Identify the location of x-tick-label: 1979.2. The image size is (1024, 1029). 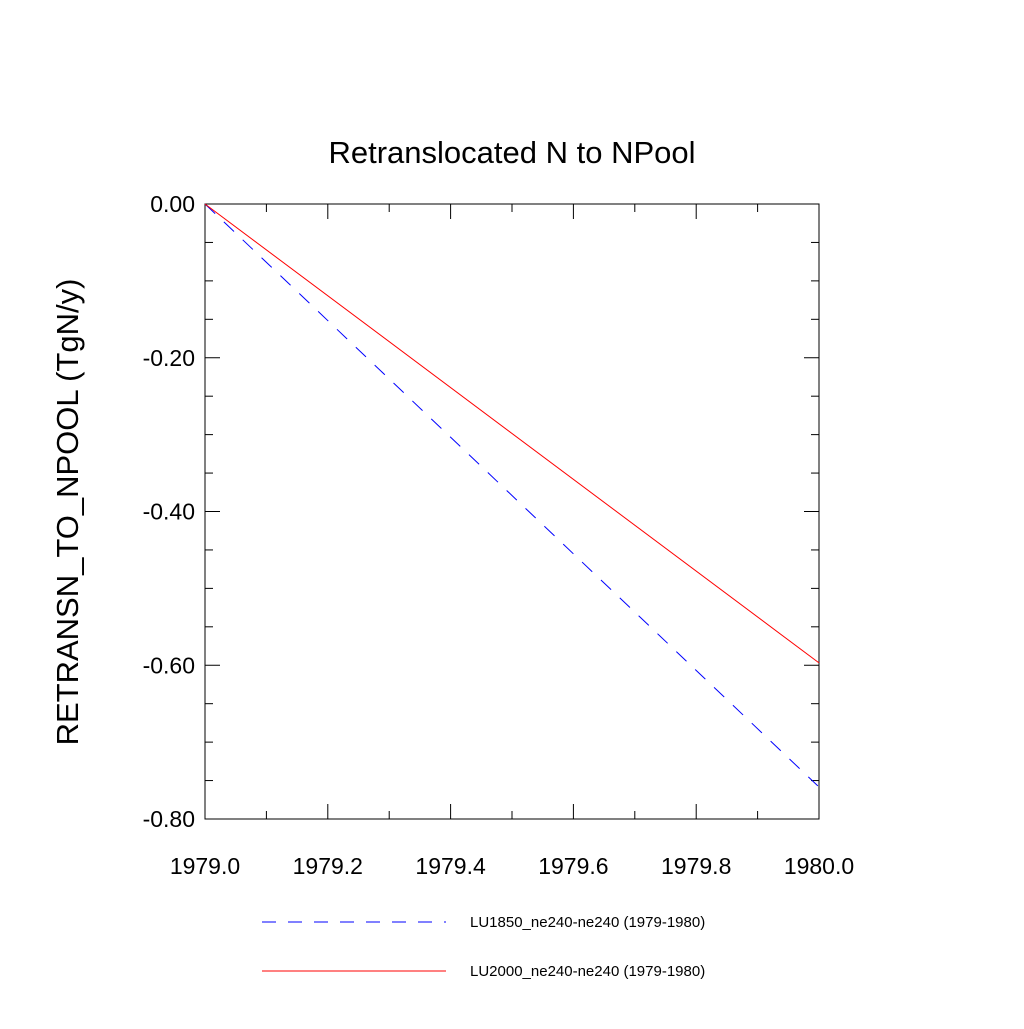
(328, 866).